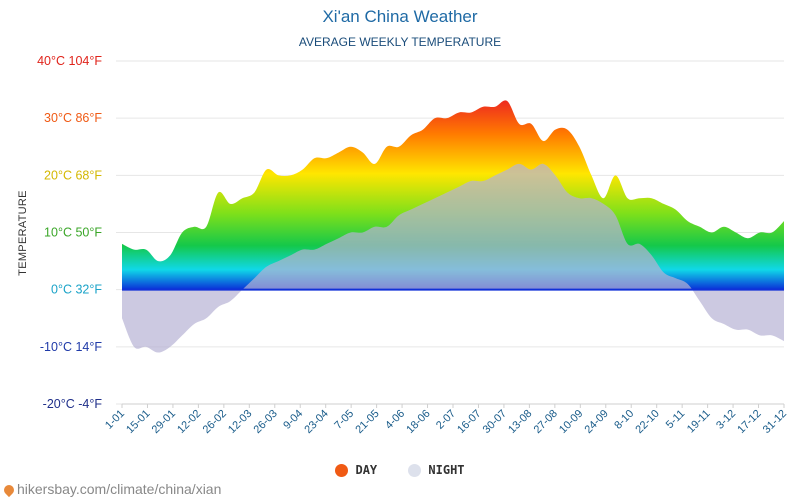  I want to click on x-tick-label: 15-01, so click(138, 422).